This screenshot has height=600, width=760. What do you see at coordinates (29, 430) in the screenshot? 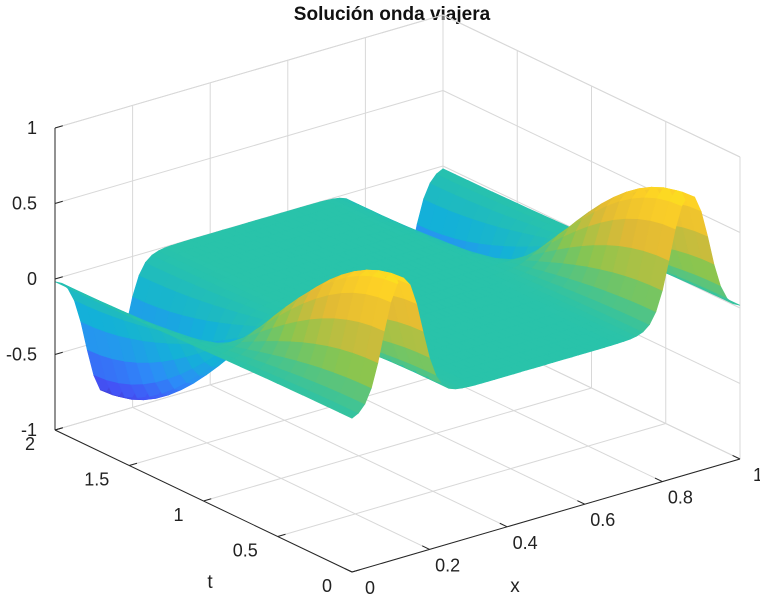
I see `z-tick-label: -1` at bounding box center [29, 430].